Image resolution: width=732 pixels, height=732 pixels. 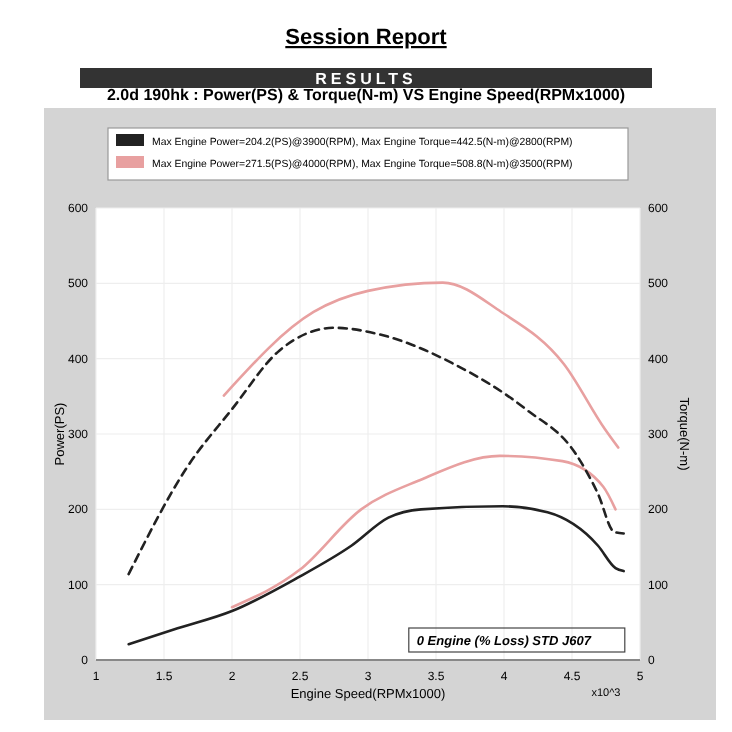 I want to click on text: Session Report, so click(x=366, y=38).